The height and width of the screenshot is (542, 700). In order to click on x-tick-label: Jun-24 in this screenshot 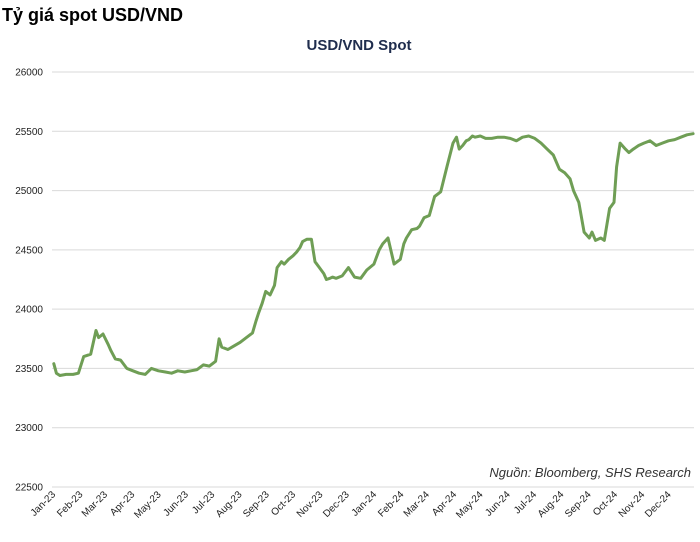, I will do `click(498, 504)`.